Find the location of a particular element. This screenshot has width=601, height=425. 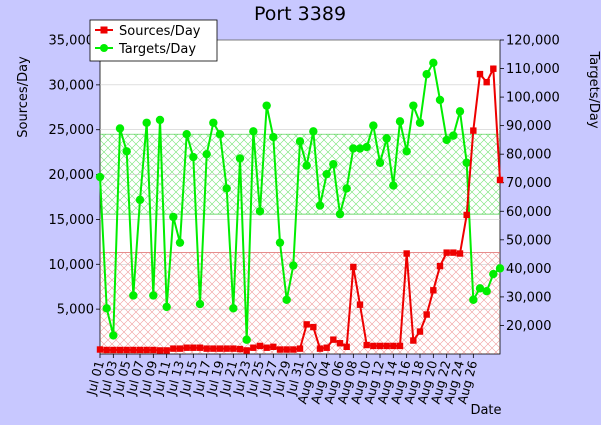

right-axis-label: Targets/Day is located at coordinates (593, 89).